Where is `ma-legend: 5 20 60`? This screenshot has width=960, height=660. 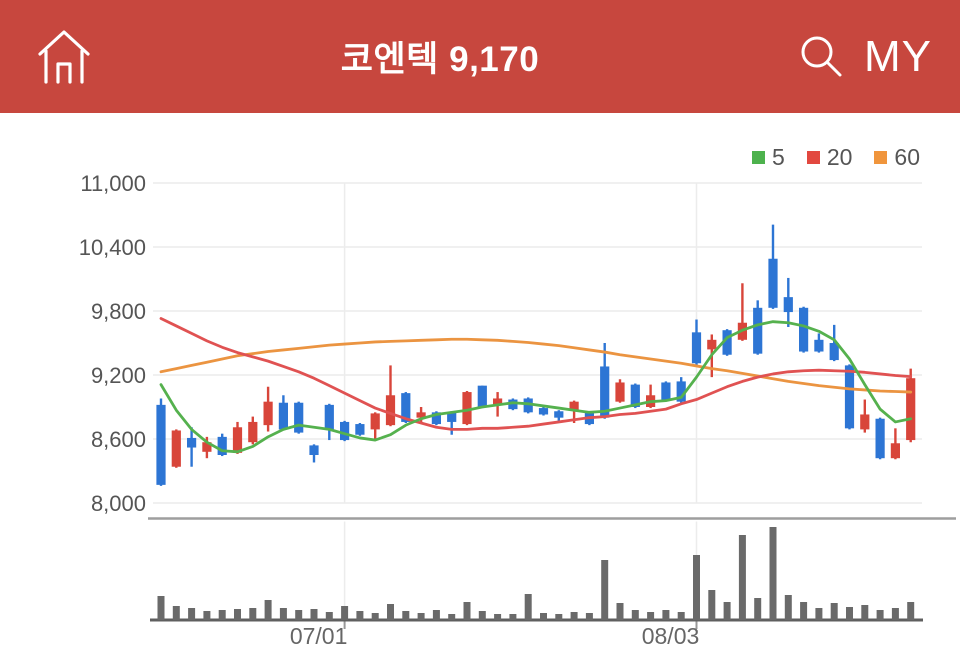 ma-legend: 5 20 60 is located at coordinates (836, 157).